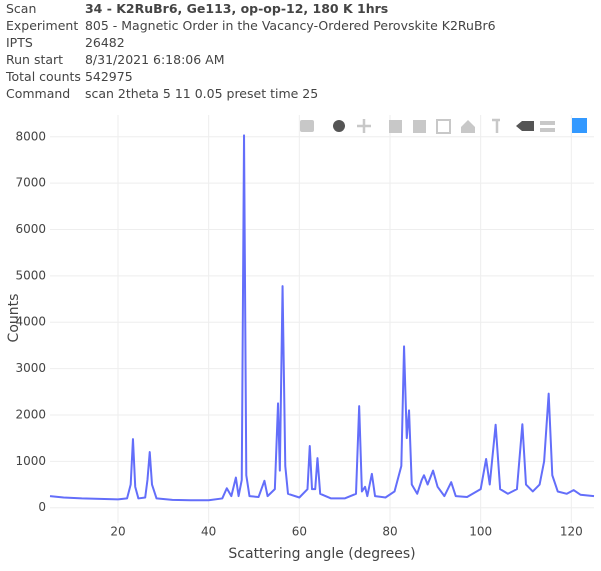 The width and height of the screenshot is (601, 571). I want to click on x-tick-label: 20, so click(117, 532).